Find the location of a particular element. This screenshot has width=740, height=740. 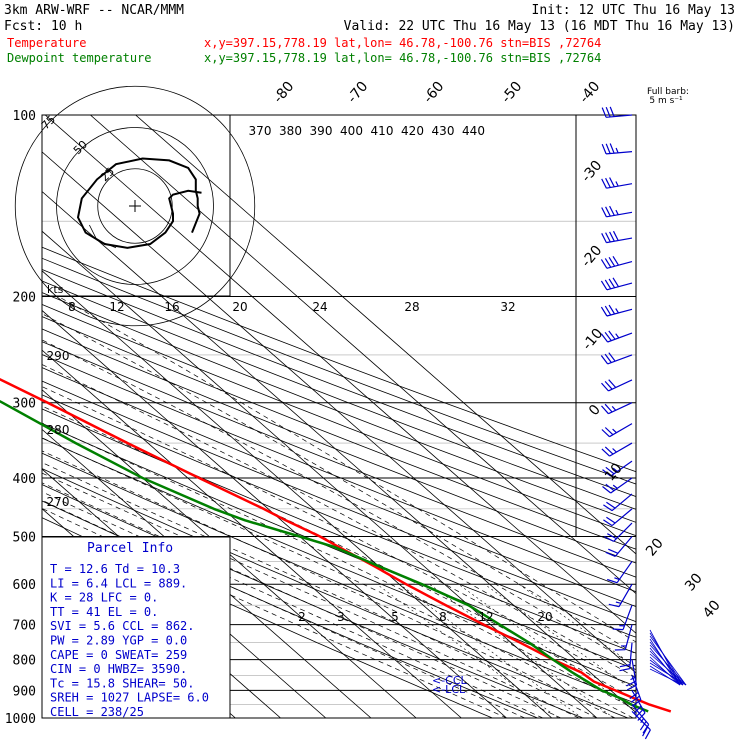

ccl-marker: <-CCL is located at coordinates (450, 680).